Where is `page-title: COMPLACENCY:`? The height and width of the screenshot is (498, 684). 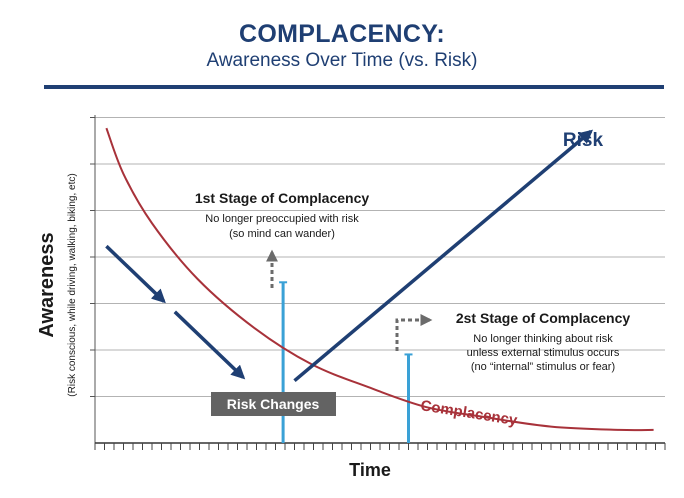 page-title: COMPLACENCY: is located at coordinates (342, 34).